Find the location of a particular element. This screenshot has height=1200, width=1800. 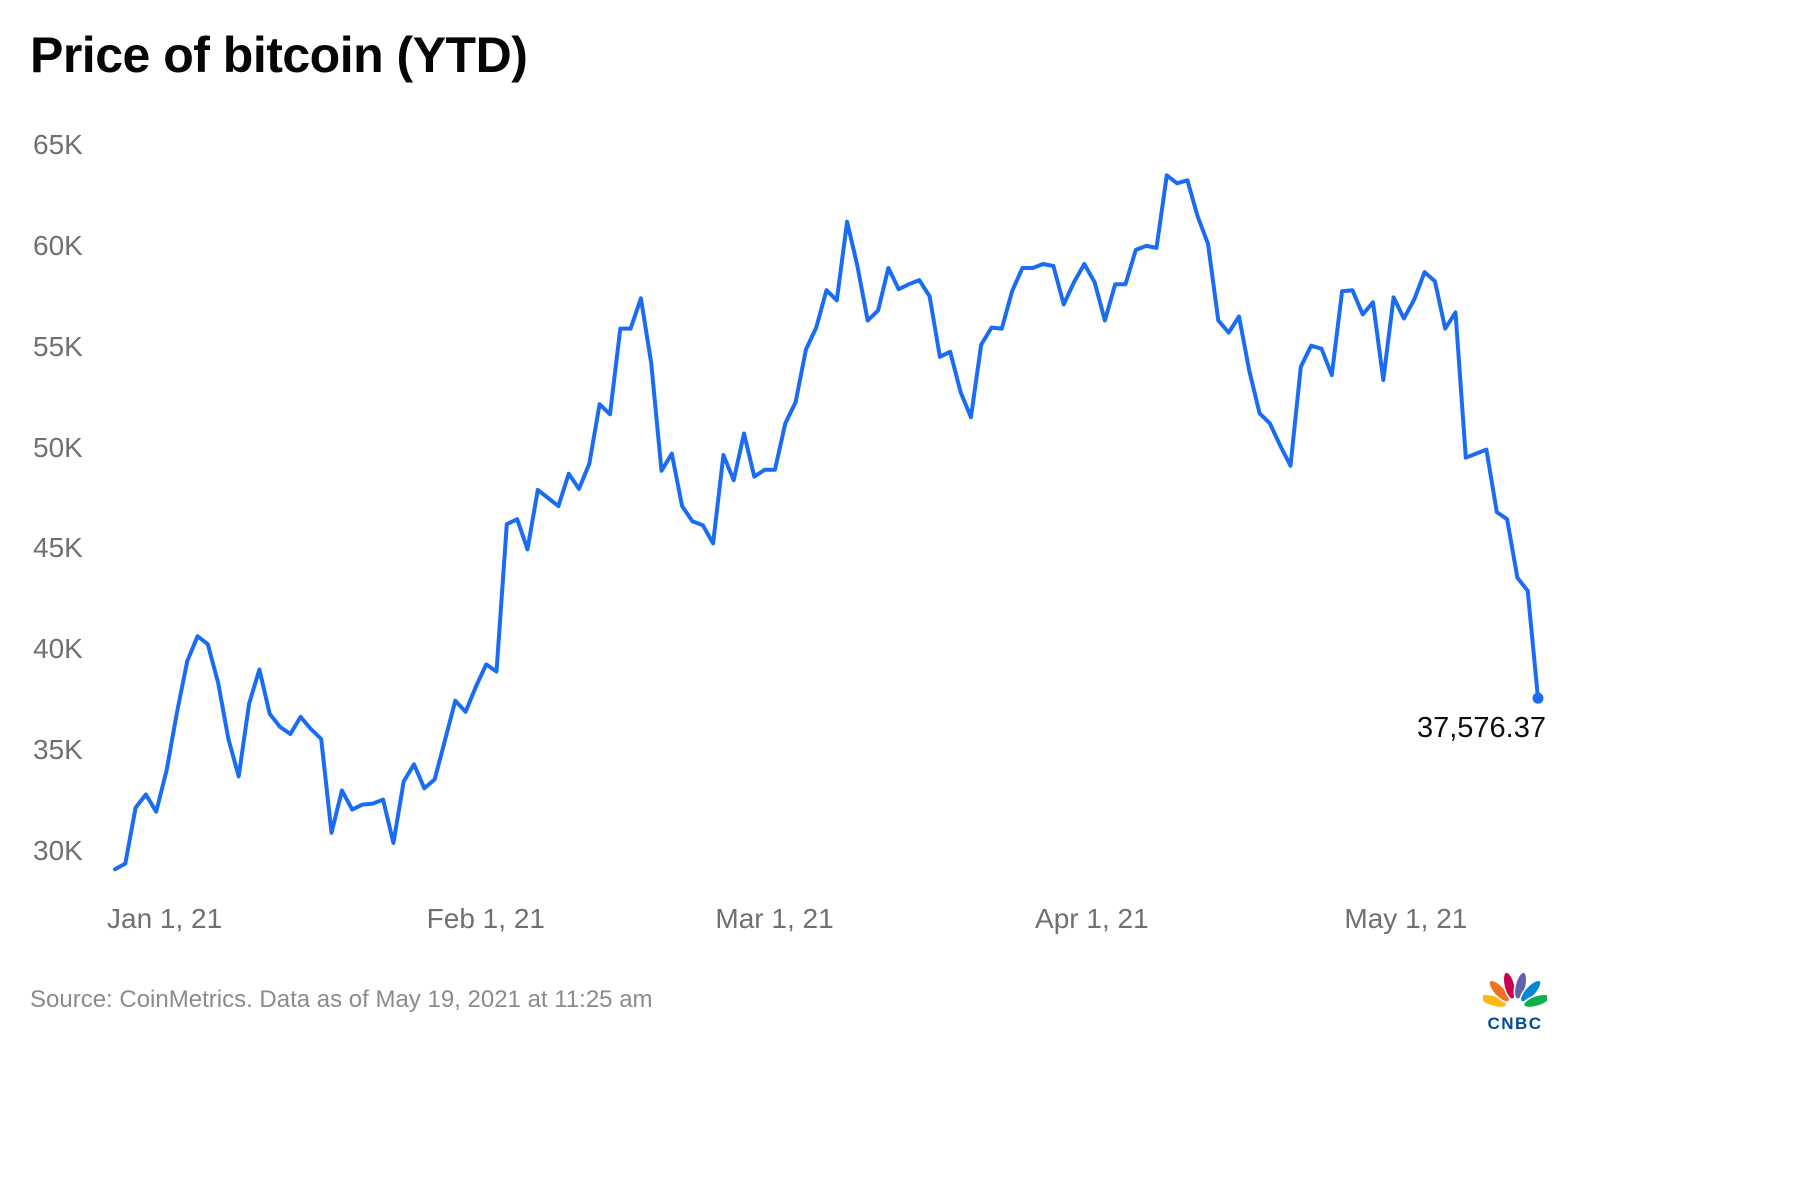

y-tick-label: 60K is located at coordinates (58, 245).